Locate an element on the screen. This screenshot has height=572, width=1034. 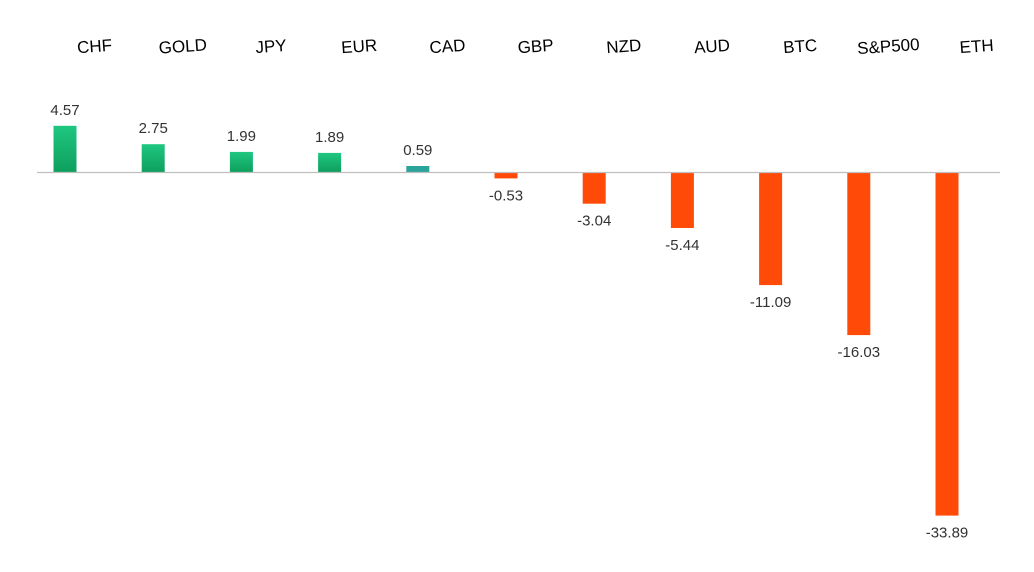
category-label-gold: GOLD is located at coordinates (182, 46).